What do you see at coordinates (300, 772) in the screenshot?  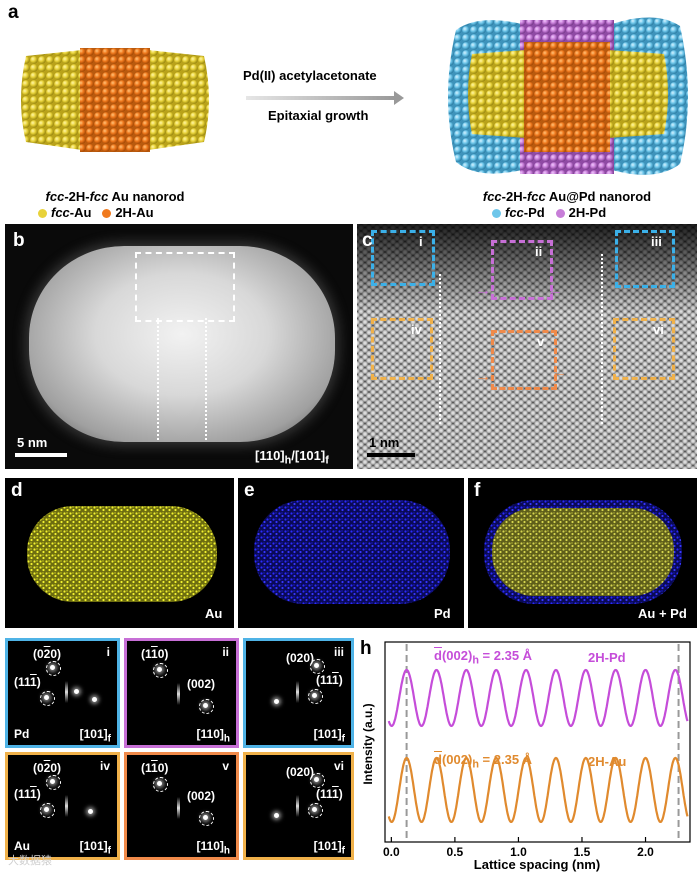 I see `fft-vi-spot-020: (020)` at bounding box center [300, 772].